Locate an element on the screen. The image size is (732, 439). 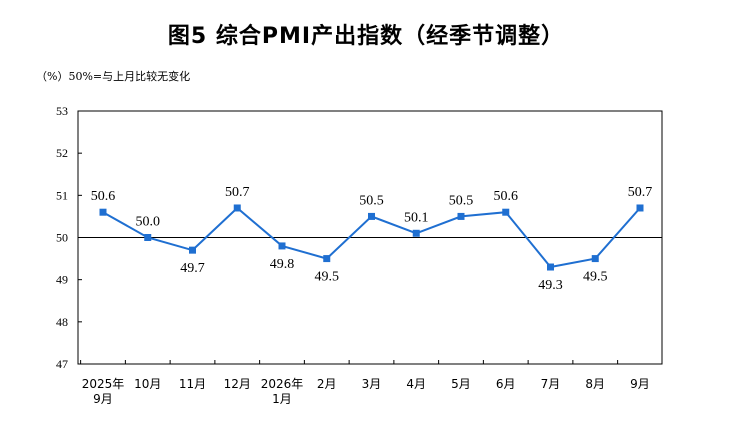
x-tick-label: 5月 is located at coordinates (461, 384).